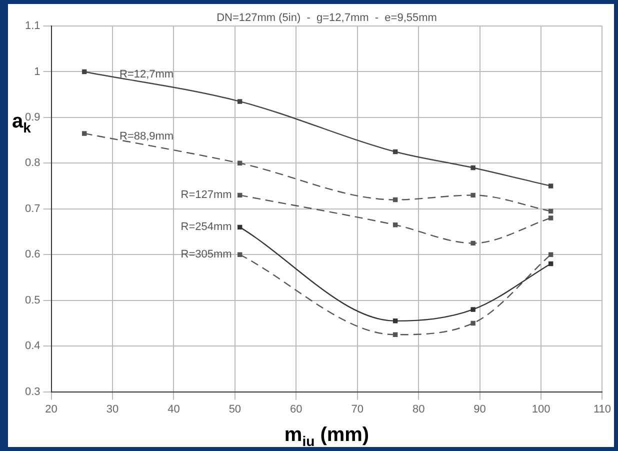 This screenshot has width=618, height=451. I want to click on y-tick-label: 0.6, so click(32, 254).